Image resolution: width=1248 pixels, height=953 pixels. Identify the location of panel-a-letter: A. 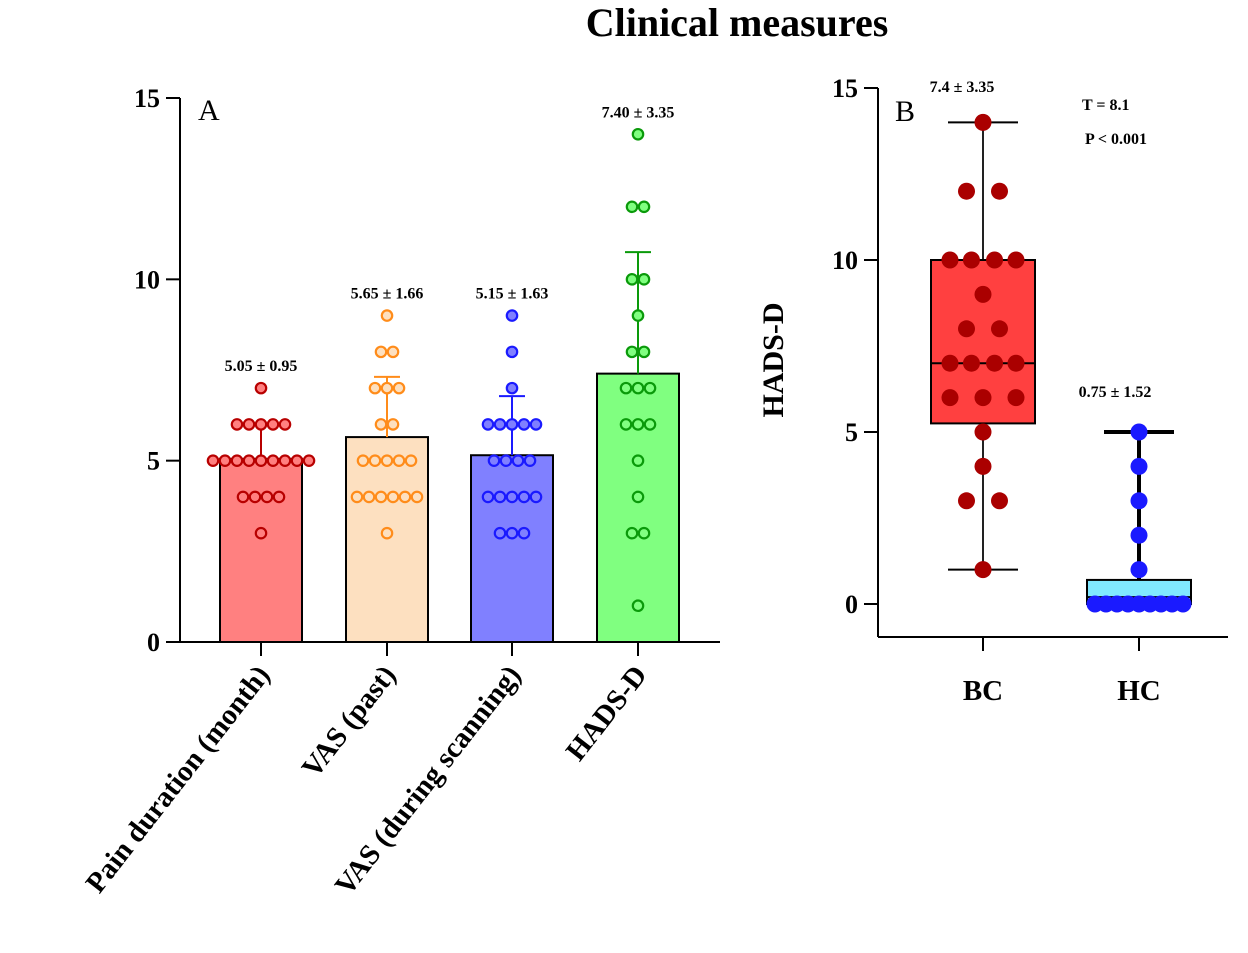
(209, 110).